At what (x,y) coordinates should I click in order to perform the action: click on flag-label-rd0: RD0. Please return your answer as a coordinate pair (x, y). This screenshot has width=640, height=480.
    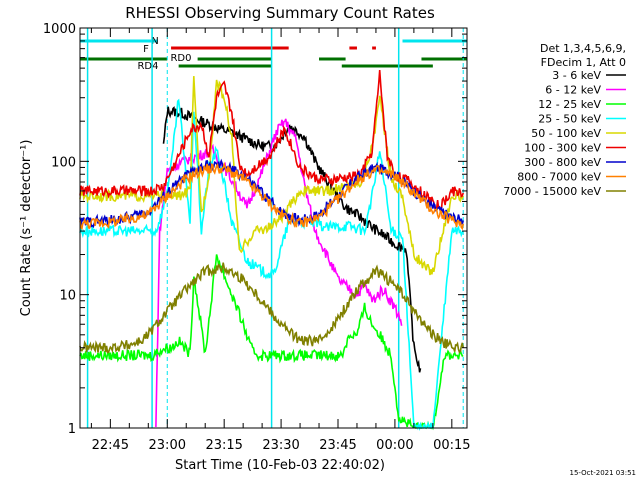
    Looking at the image, I should click on (180, 58).